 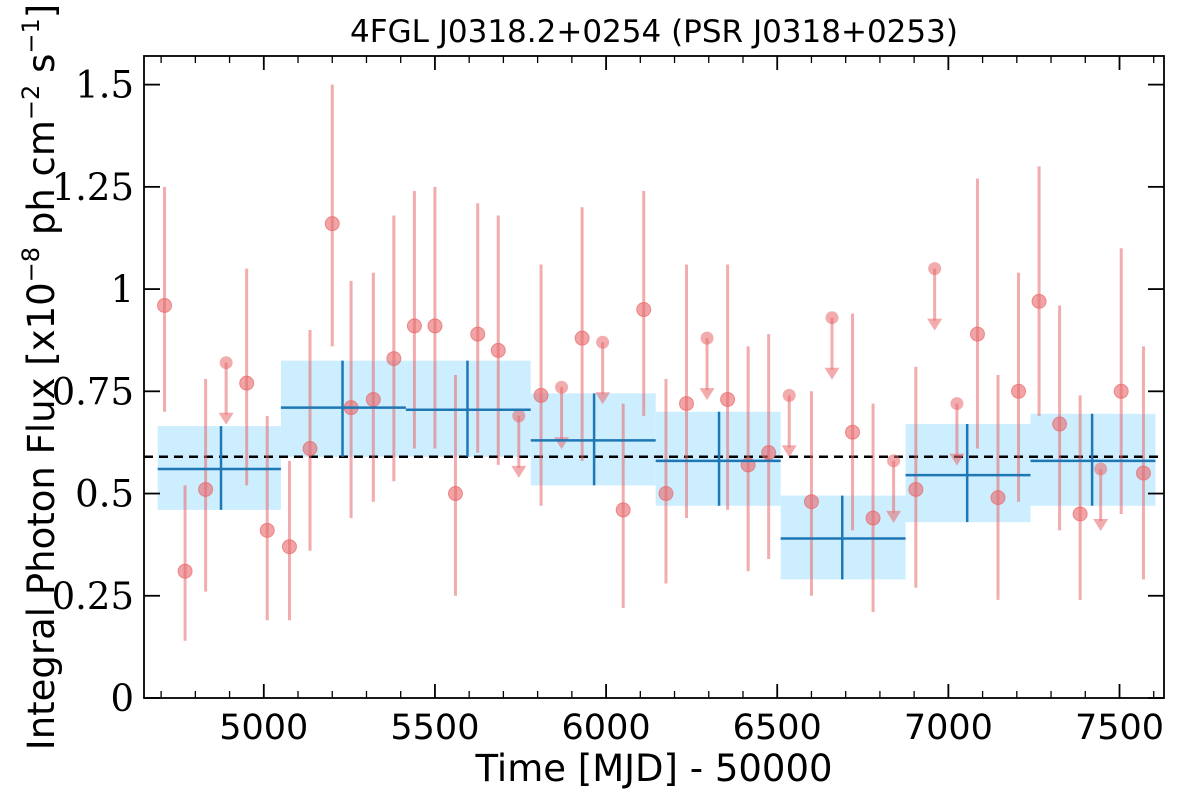 I want to click on y-axis-label-exp1: −8, so click(x=31, y=264).